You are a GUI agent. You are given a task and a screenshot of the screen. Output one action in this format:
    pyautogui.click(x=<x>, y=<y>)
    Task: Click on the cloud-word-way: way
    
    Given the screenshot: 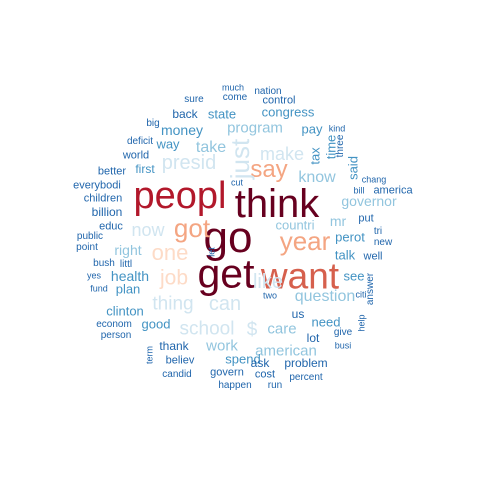 What is the action you would take?
    pyautogui.click(x=168, y=144)
    